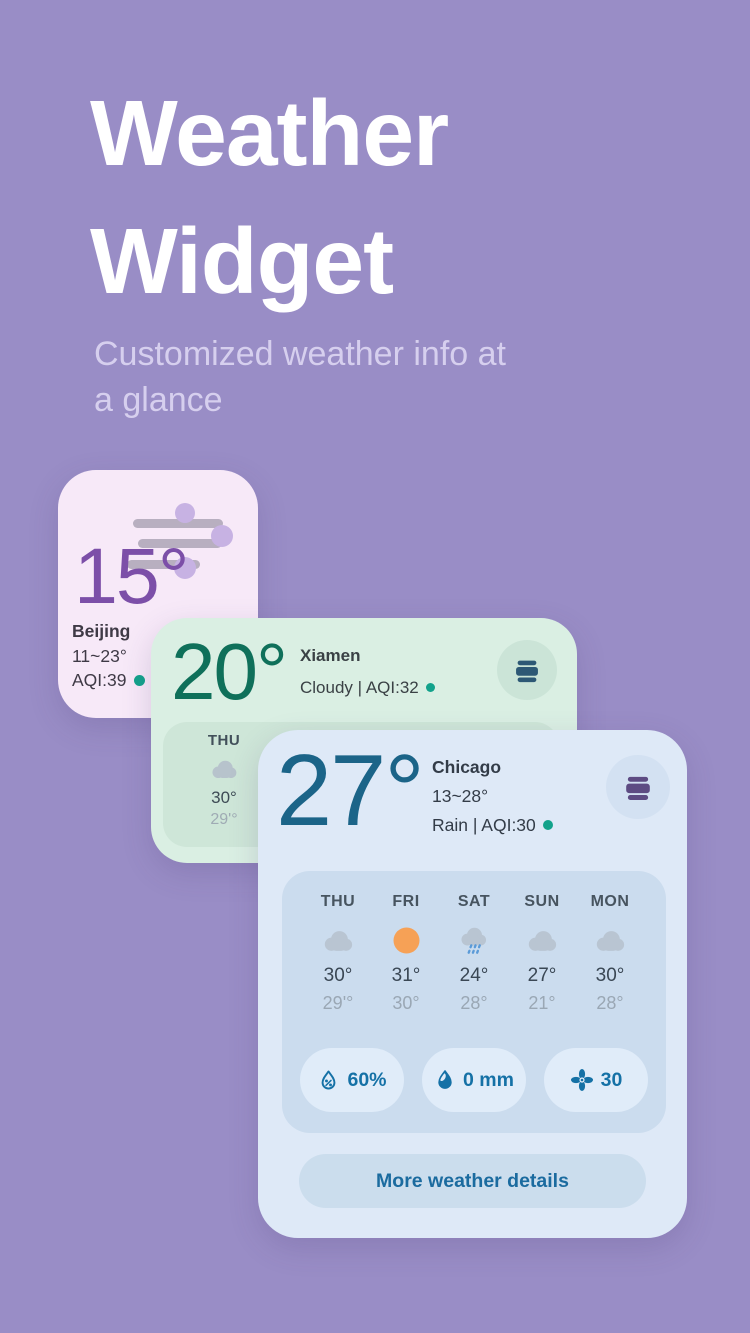 The image size is (750, 1333). Describe the element at coordinates (474, 975) in the screenshot. I see `forecast-high: 24°` at that location.